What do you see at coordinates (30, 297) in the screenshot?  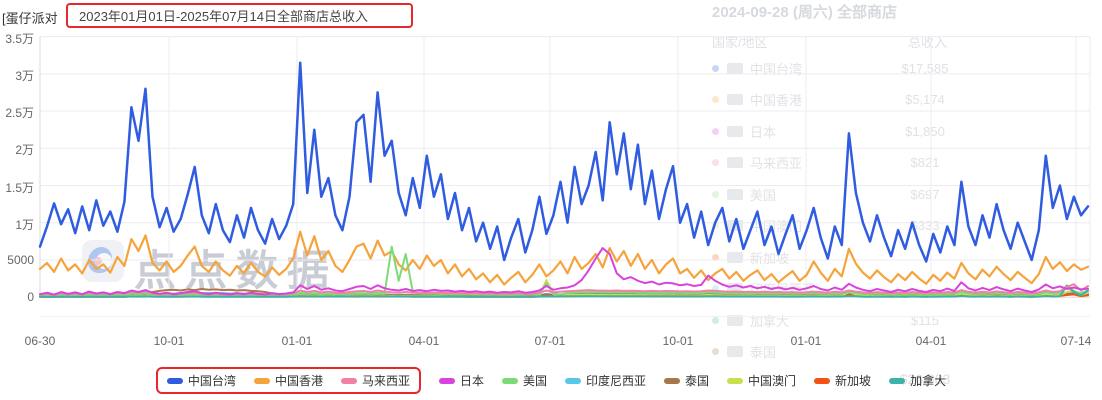 I see `y-tick-label: 0` at bounding box center [30, 297].